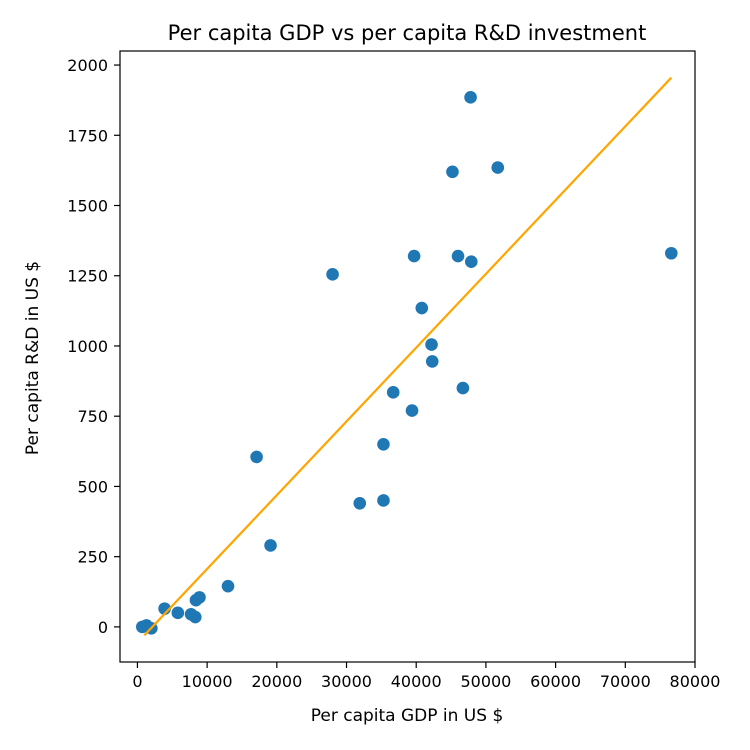 Image resolution: width=750 pixels, height=750 pixels. What do you see at coordinates (407, 716) in the screenshot?
I see `x-axis-label: Per capita GDP in US $` at bounding box center [407, 716].